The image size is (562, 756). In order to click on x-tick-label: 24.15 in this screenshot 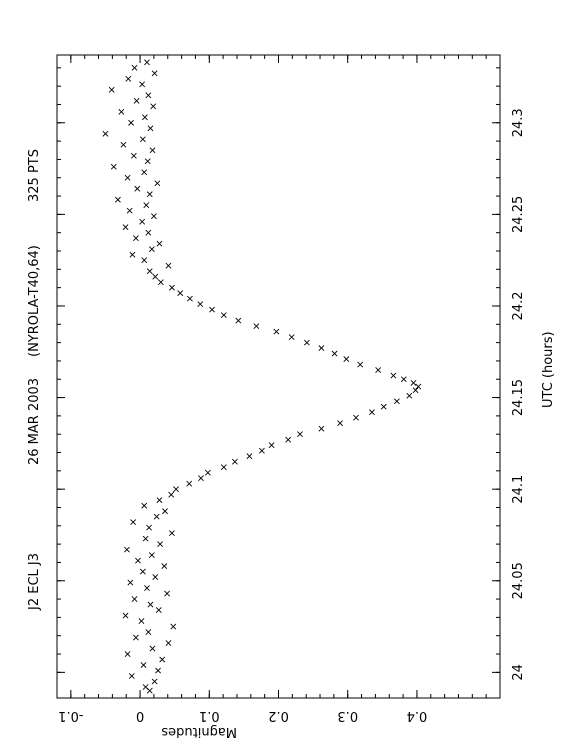, I will do `click(518, 397)`.